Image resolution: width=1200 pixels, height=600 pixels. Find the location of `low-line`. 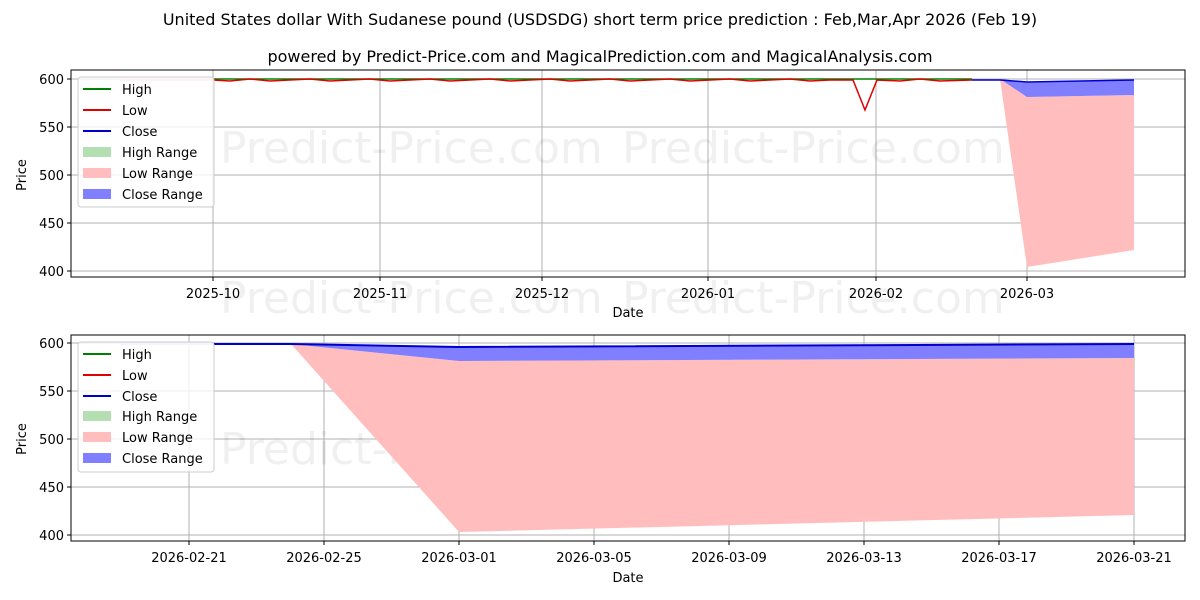

low-line is located at coordinates (592, 95).